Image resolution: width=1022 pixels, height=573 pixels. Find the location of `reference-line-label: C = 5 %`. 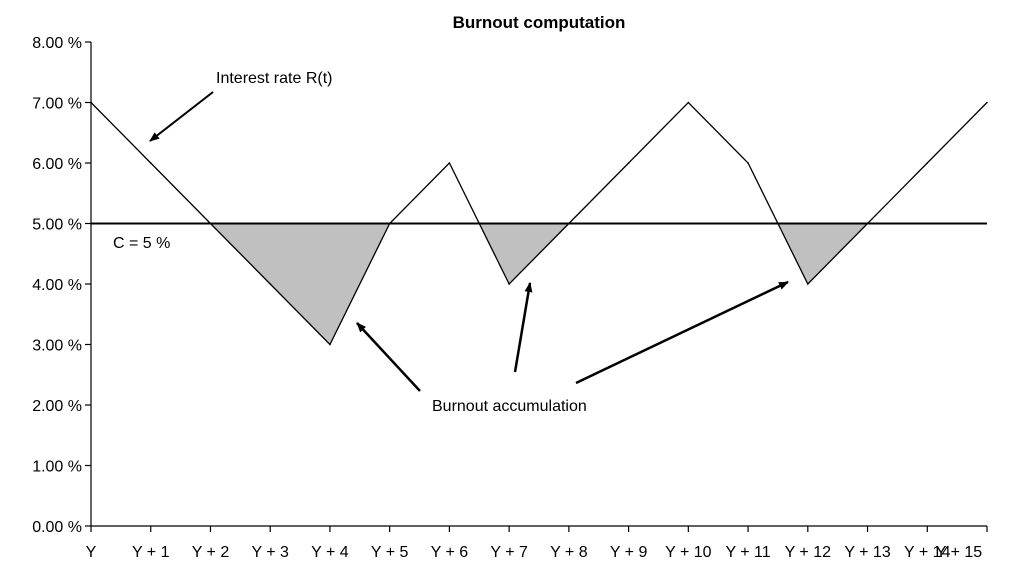

reference-line-label: C = 5 % is located at coordinates (141, 243).